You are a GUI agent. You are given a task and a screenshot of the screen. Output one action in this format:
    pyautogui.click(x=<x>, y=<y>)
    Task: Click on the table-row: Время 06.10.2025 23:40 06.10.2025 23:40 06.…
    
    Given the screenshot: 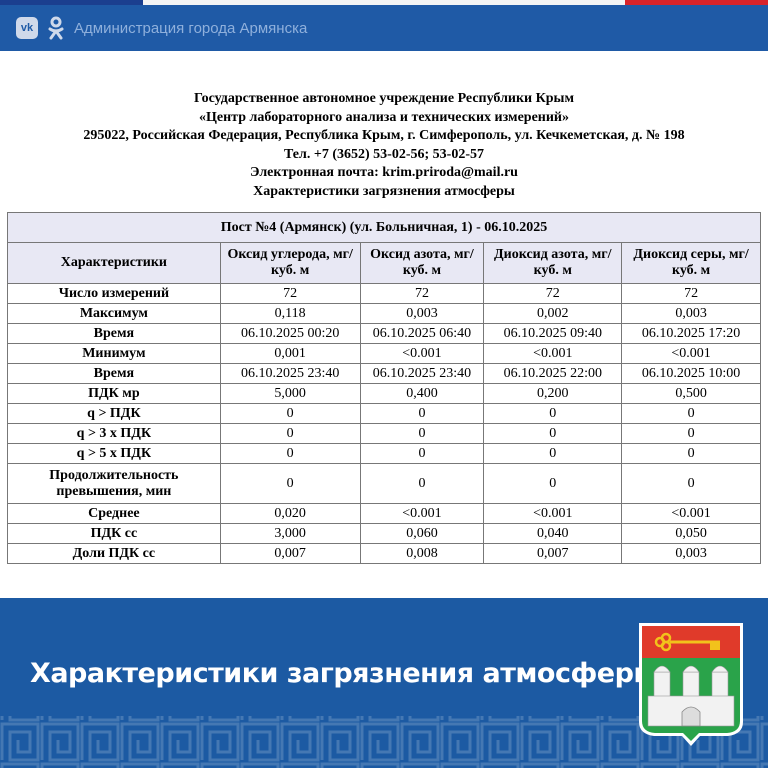 What is the action you would take?
    pyautogui.click(x=384, y=373)
    